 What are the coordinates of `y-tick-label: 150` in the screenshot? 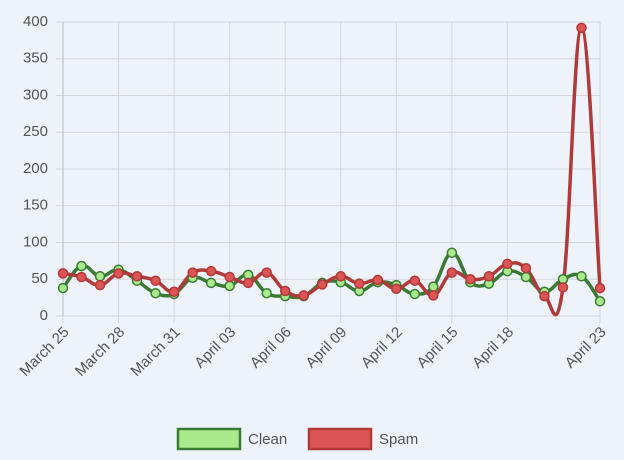 It's located at (35, 205).